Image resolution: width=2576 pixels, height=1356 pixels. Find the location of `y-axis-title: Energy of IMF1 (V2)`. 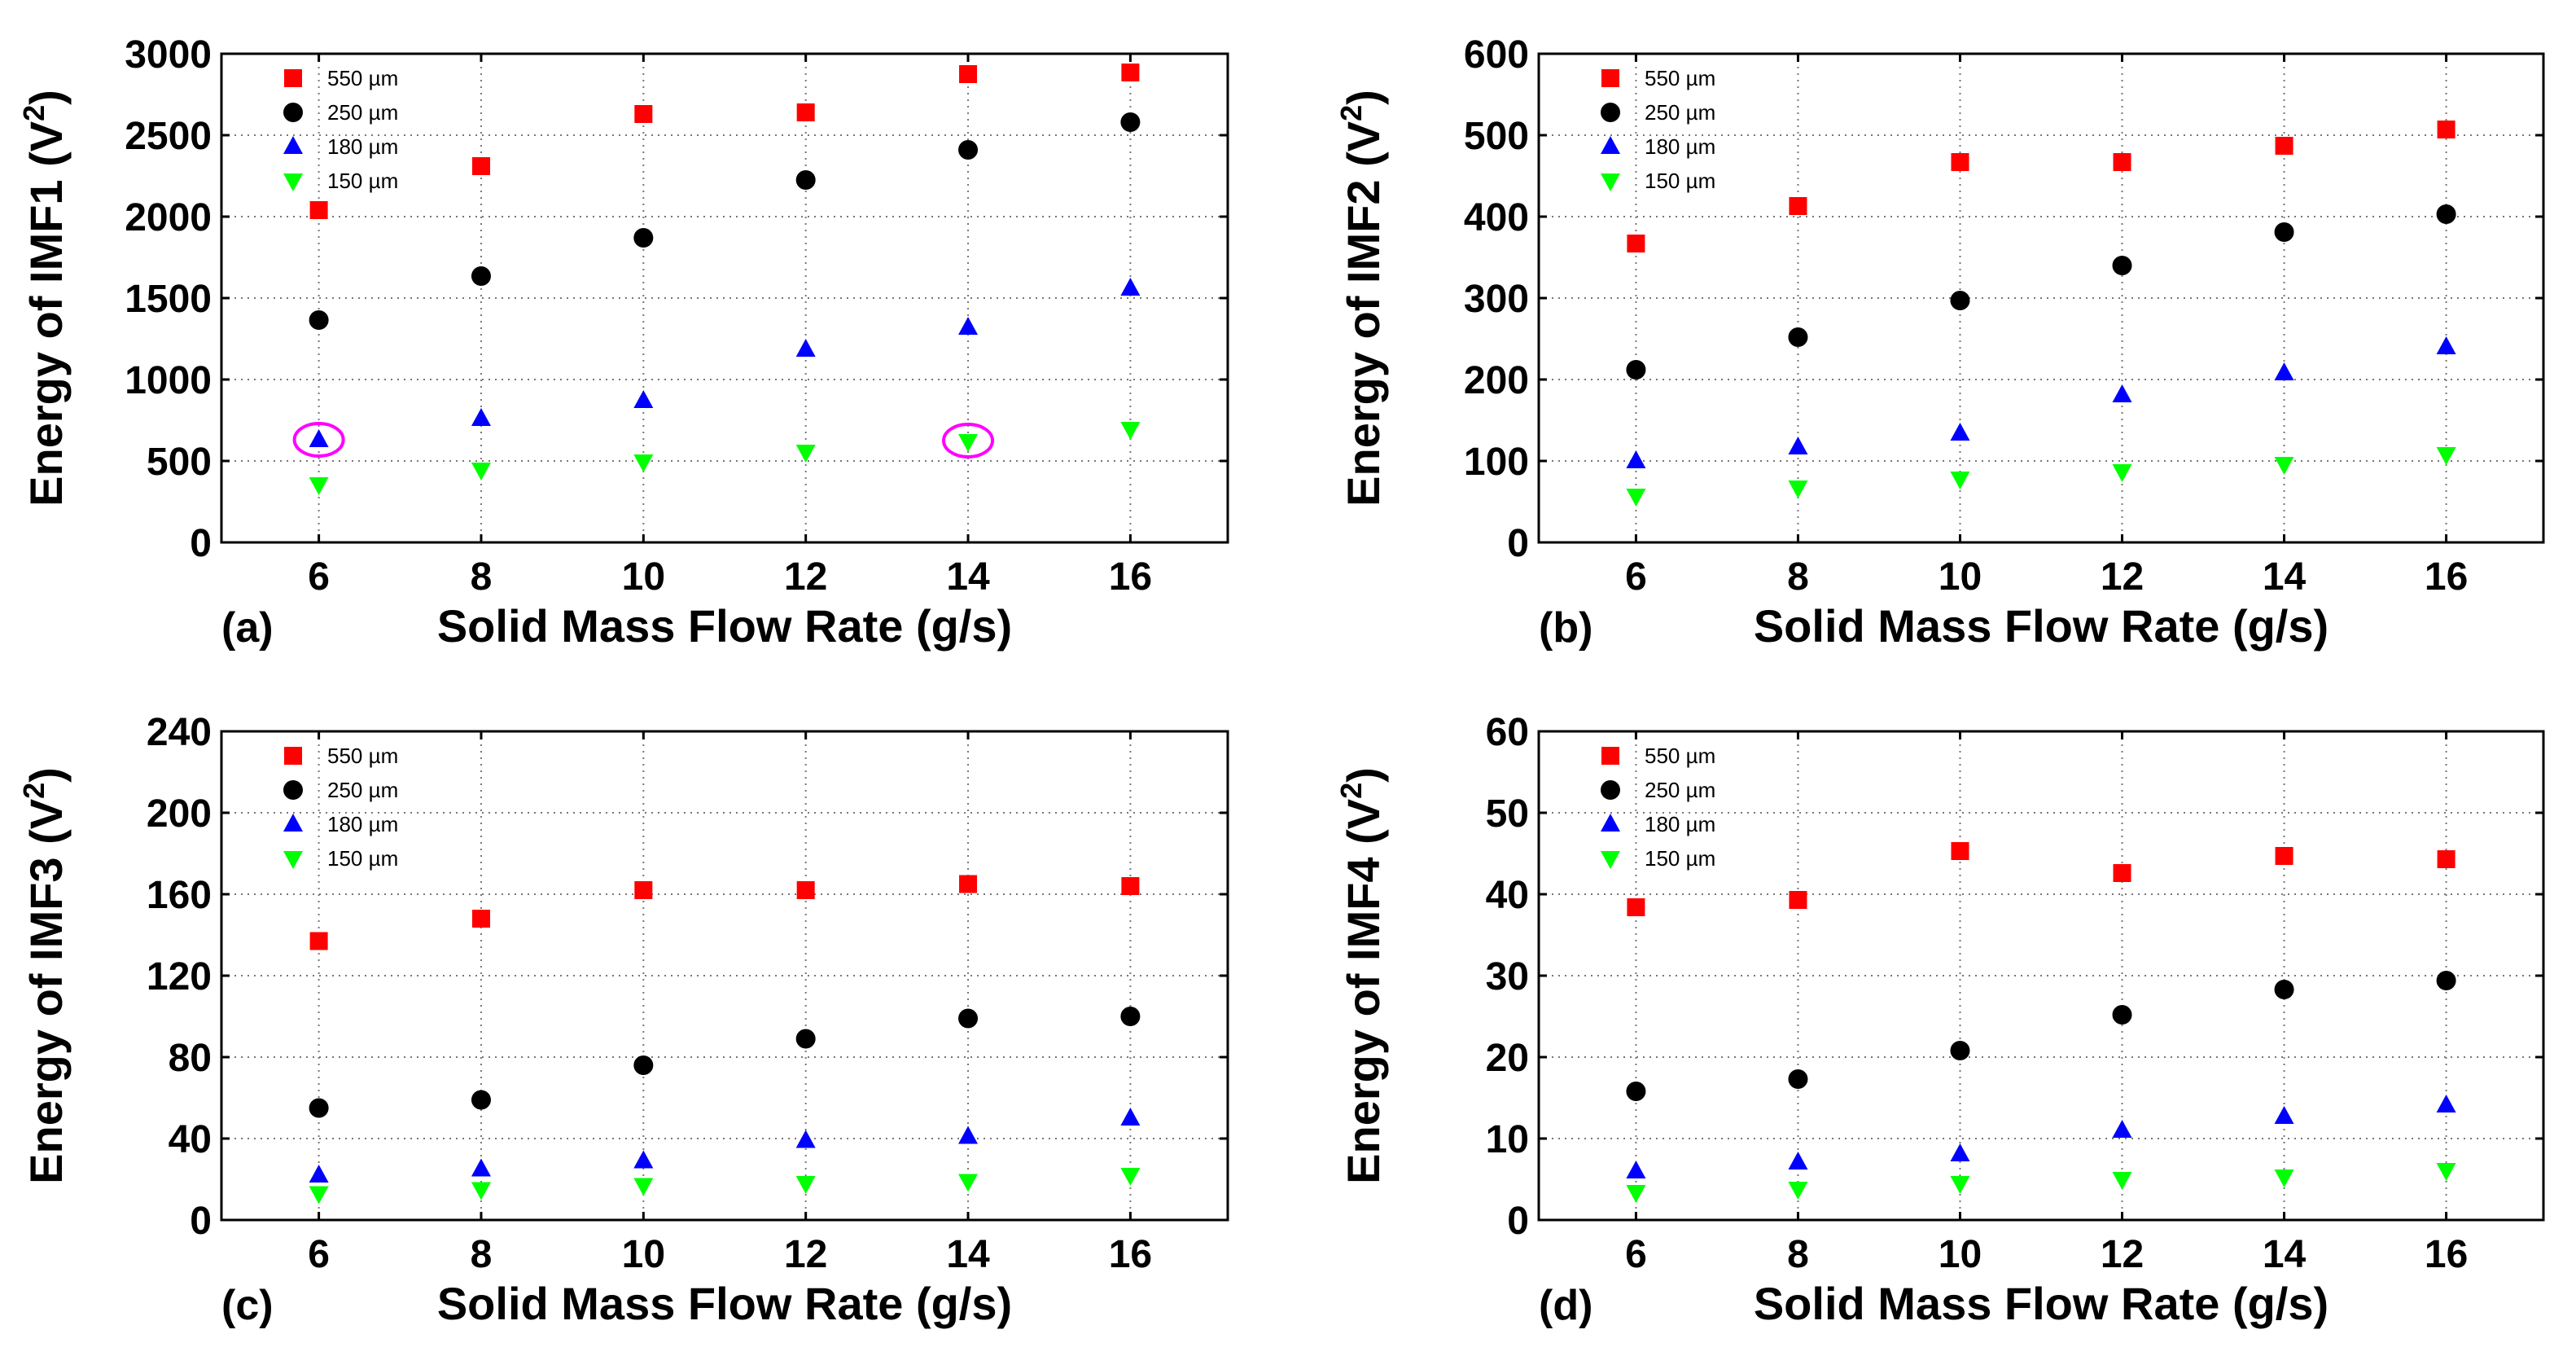

y-axis-title: Energy of IMF1 (V2) is located at coordinates (44, 299).